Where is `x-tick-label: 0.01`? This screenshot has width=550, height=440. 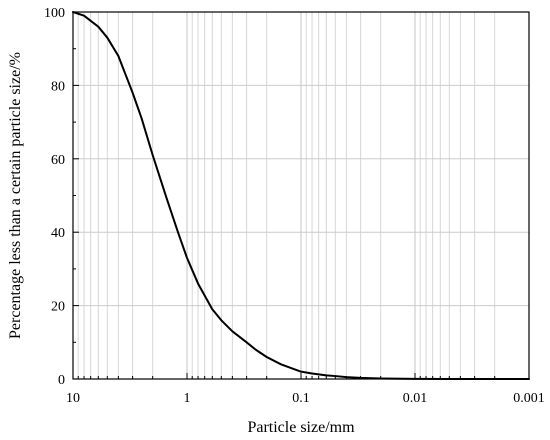 x-tick-label: 0.01 is located at coordinates (415, 398).